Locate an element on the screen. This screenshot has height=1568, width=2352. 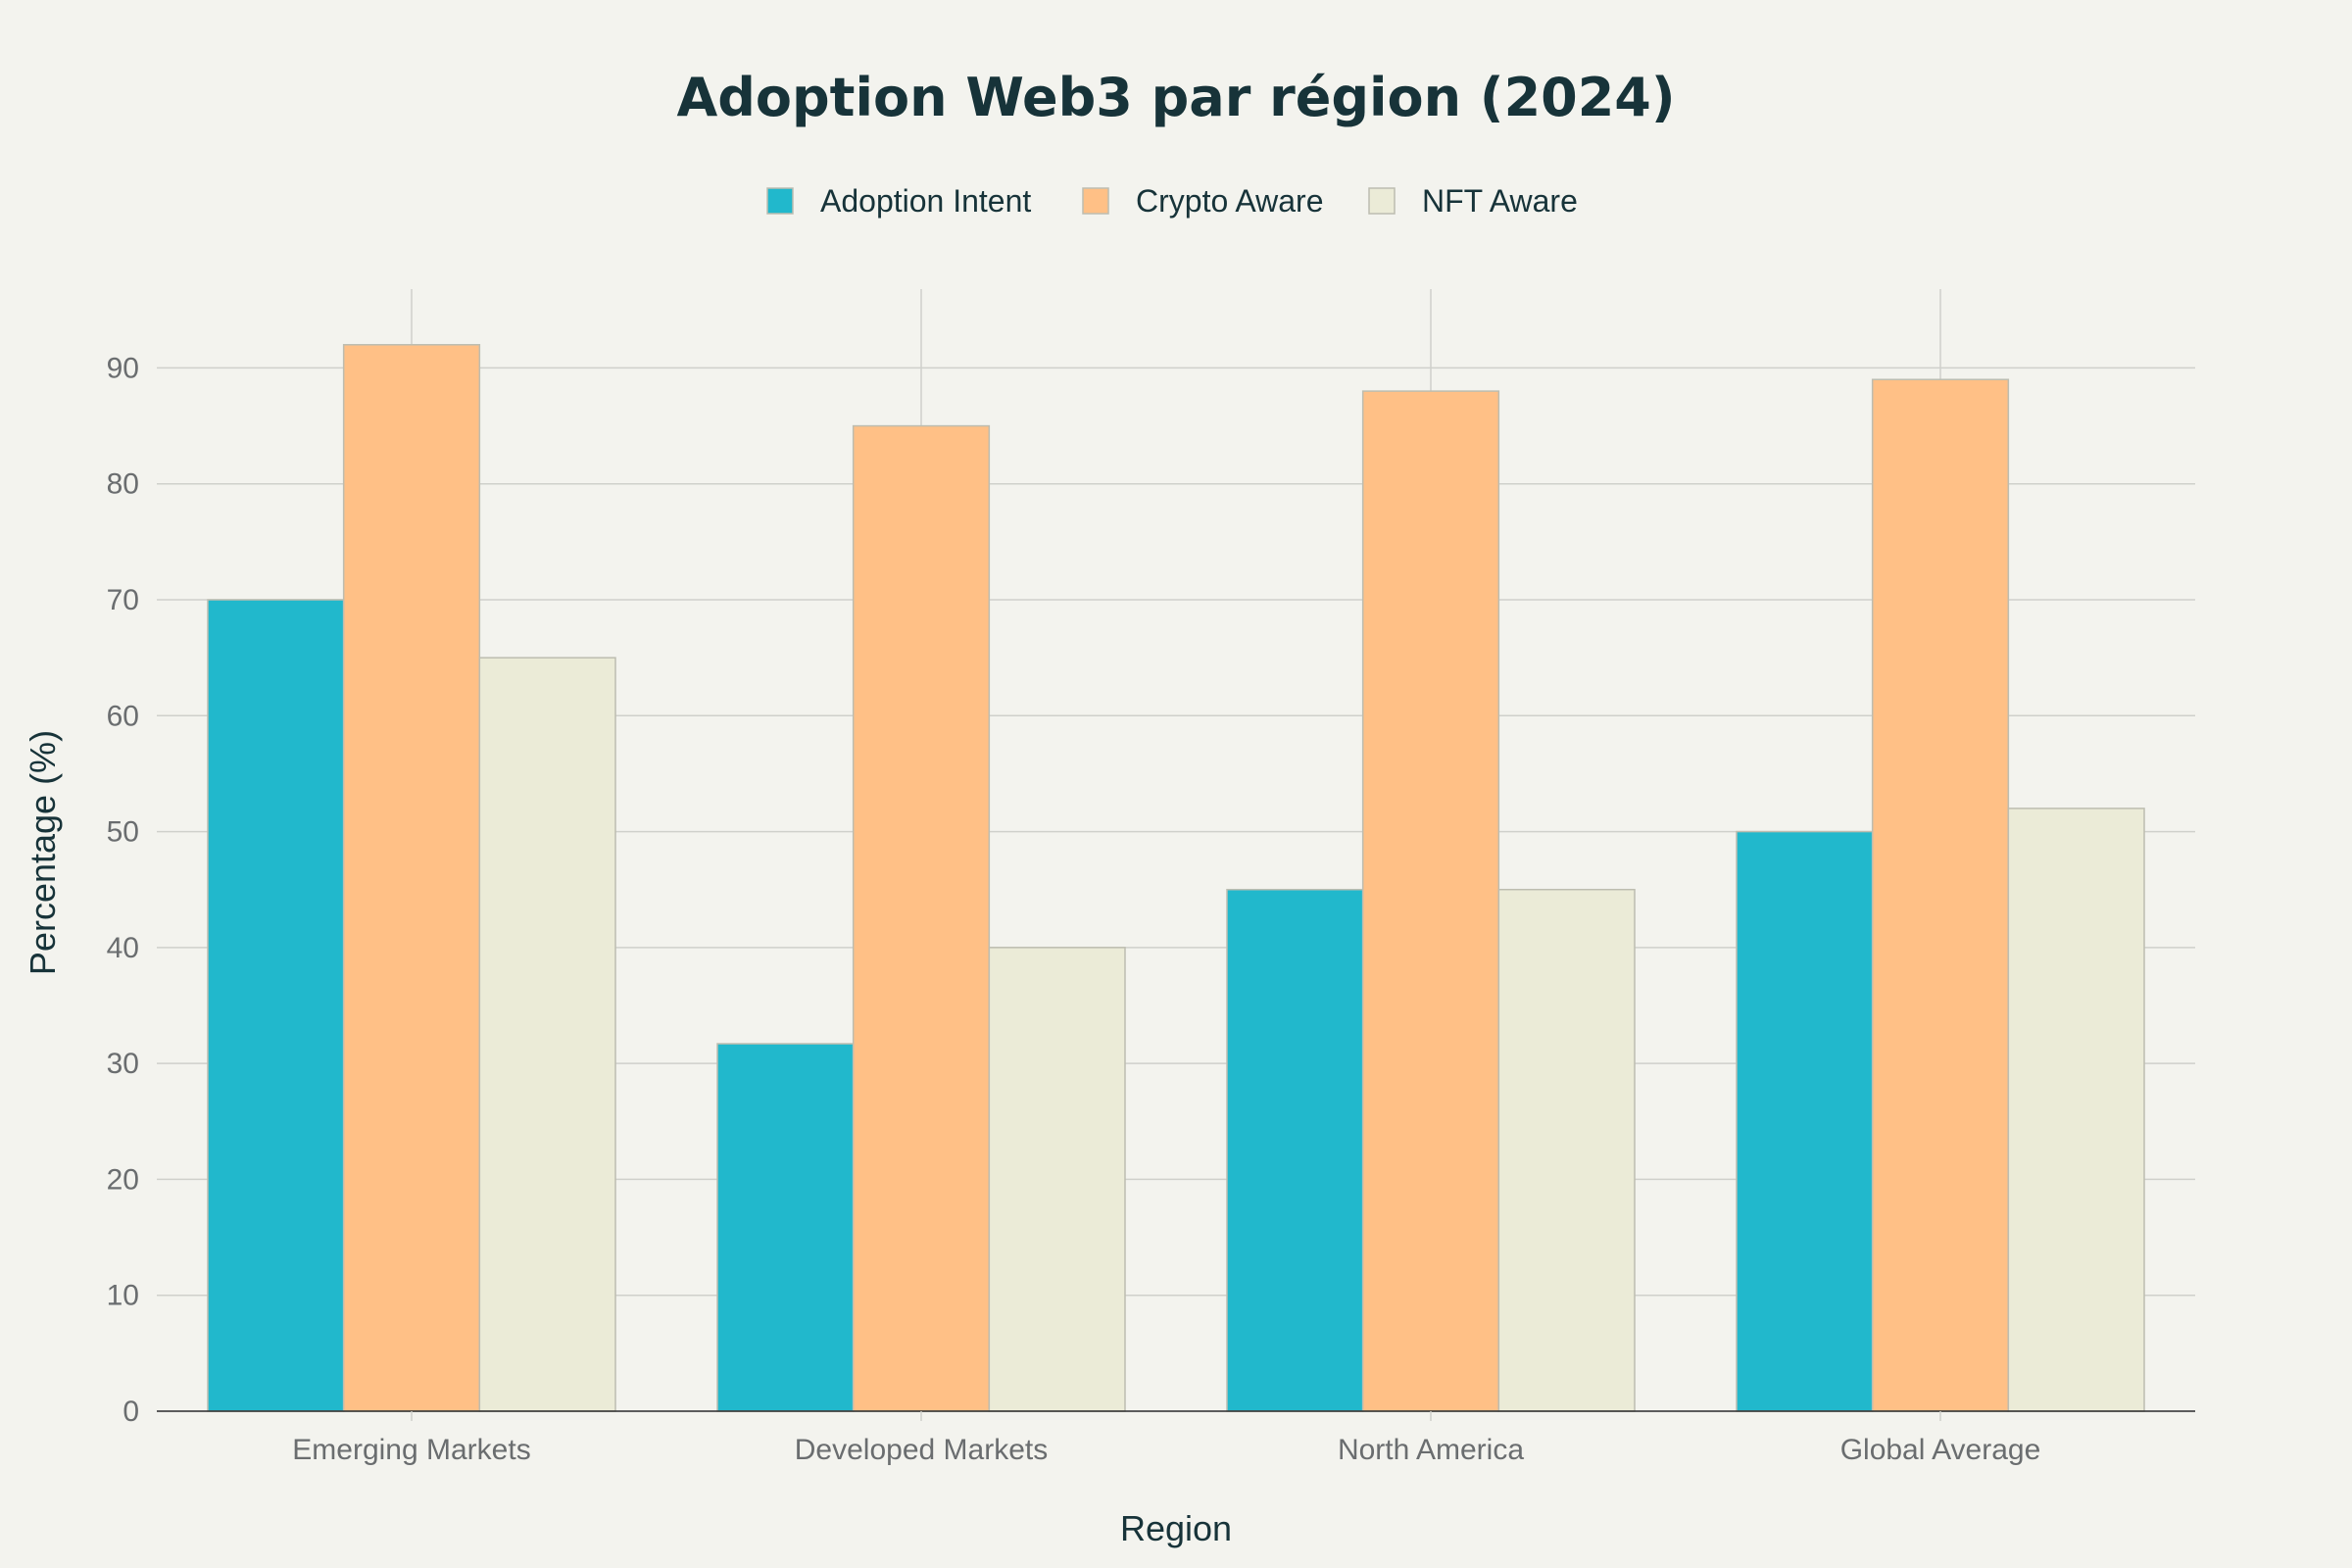
y-tick-label: 30 is located at coordinates (123, 1064).